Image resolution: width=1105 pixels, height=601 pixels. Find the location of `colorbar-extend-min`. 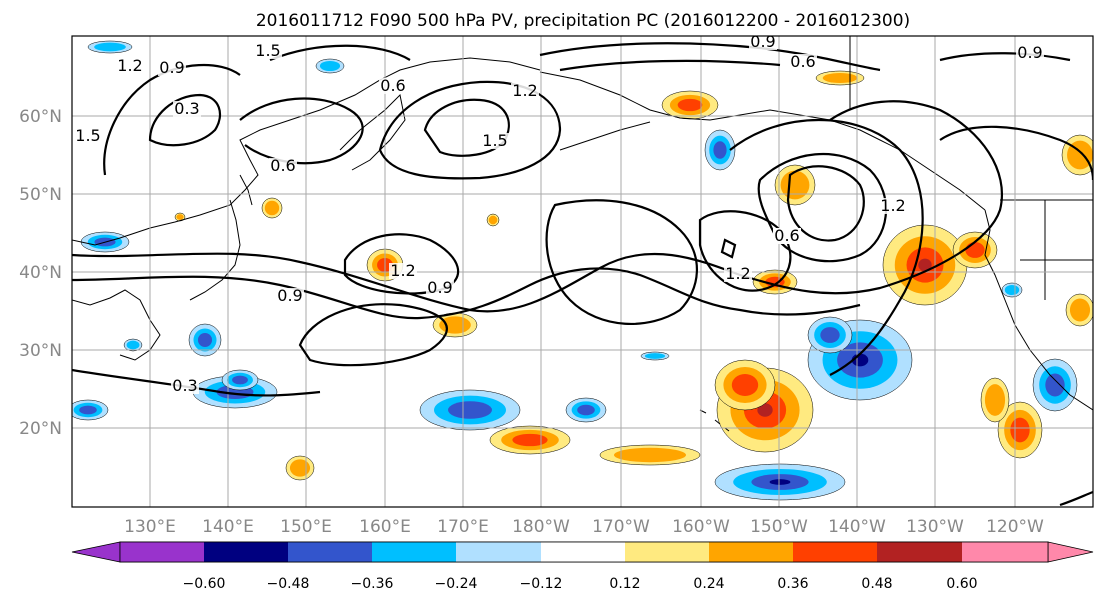

colorbar-extend-min is located at coordinates (96, 552).